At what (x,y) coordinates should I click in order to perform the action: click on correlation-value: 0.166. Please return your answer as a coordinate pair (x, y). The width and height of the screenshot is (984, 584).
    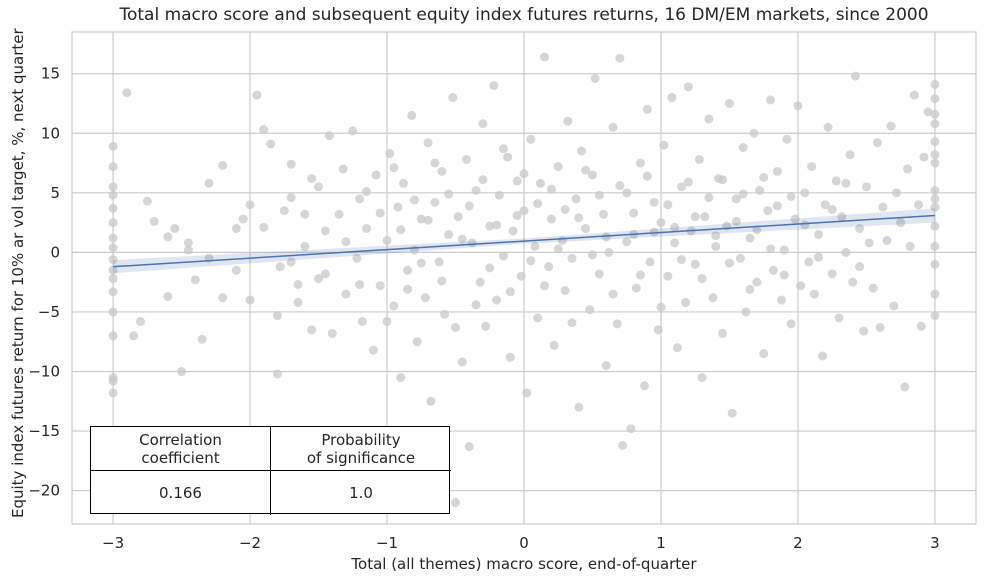
    Looking at the image, I should click on (181, 493).